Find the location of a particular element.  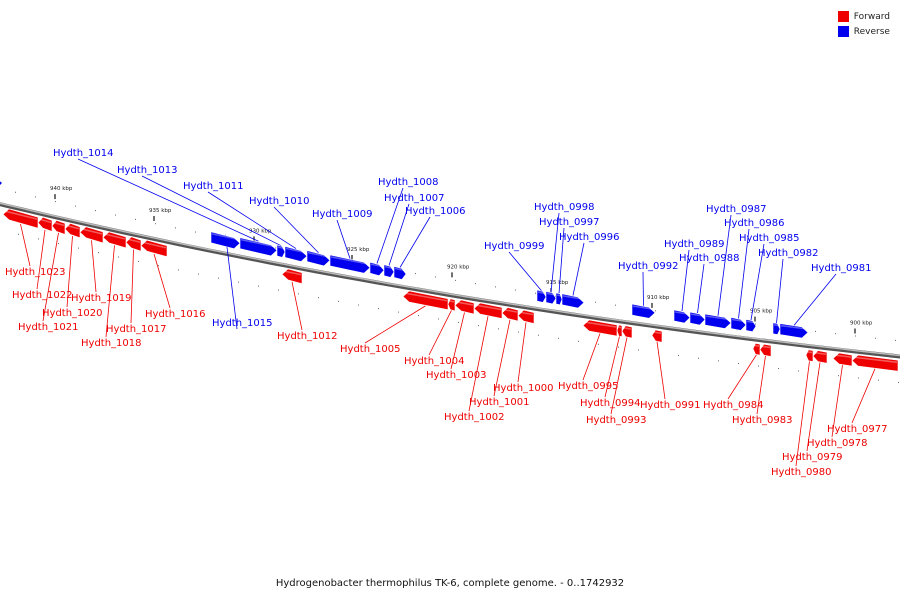

gene-label: Hydth_0988 is located at coordinates (709, 258).